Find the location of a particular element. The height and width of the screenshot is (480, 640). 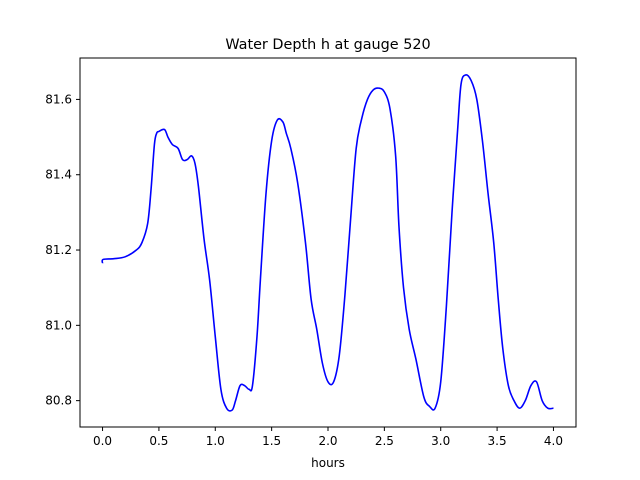

x-axis-ticks: 0.0 0.5 1.0 1.5 2.0 2.5 3.0 3.5 4.0 is located at coordinates (328, 437).